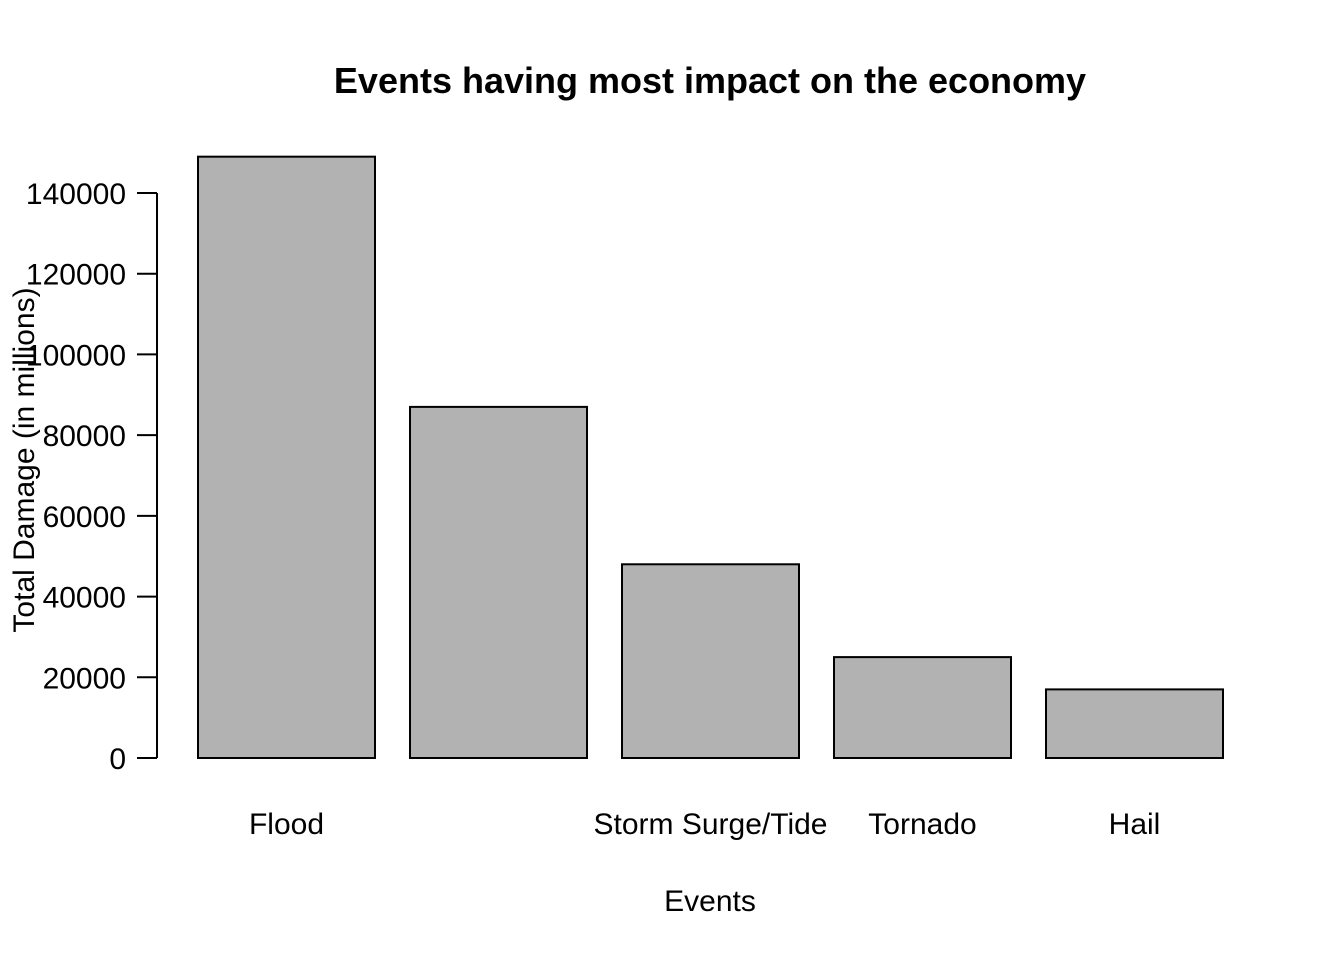  What do you see at coordinates (710, 901) in the screenshot?
I see `x-axis-title: Events` at bounding box center [710, 901].